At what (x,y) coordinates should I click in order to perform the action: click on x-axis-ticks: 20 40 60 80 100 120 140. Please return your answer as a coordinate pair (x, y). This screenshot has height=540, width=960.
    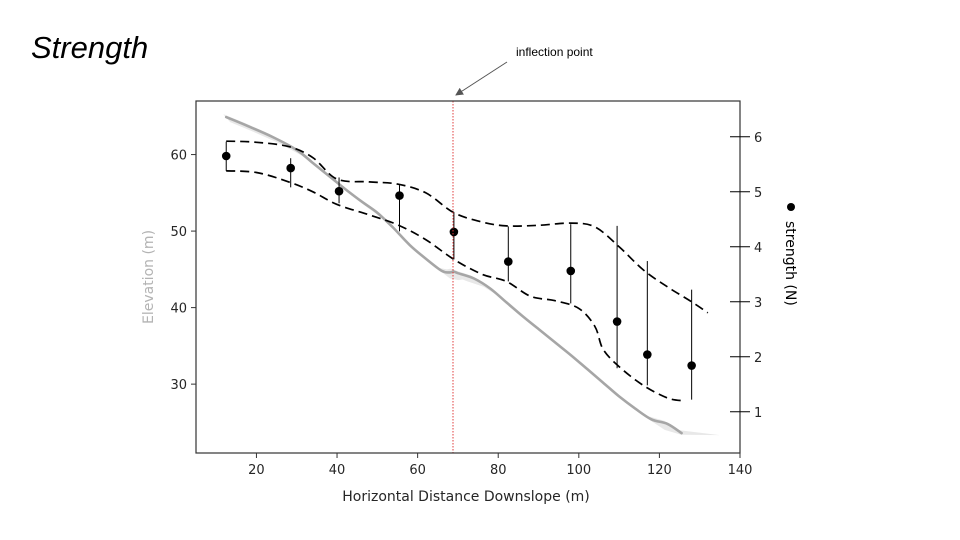
    Looking at the image, I should click on (500, 465).